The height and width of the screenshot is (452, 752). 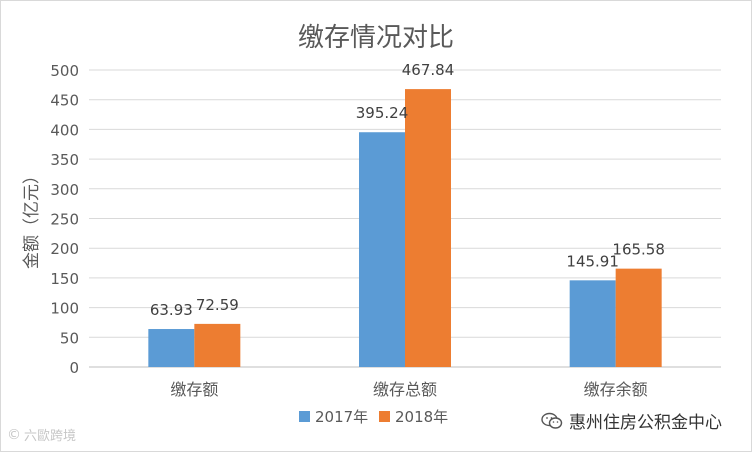 I want to click on y-tick-label: 300, so click(x=64, y=190).